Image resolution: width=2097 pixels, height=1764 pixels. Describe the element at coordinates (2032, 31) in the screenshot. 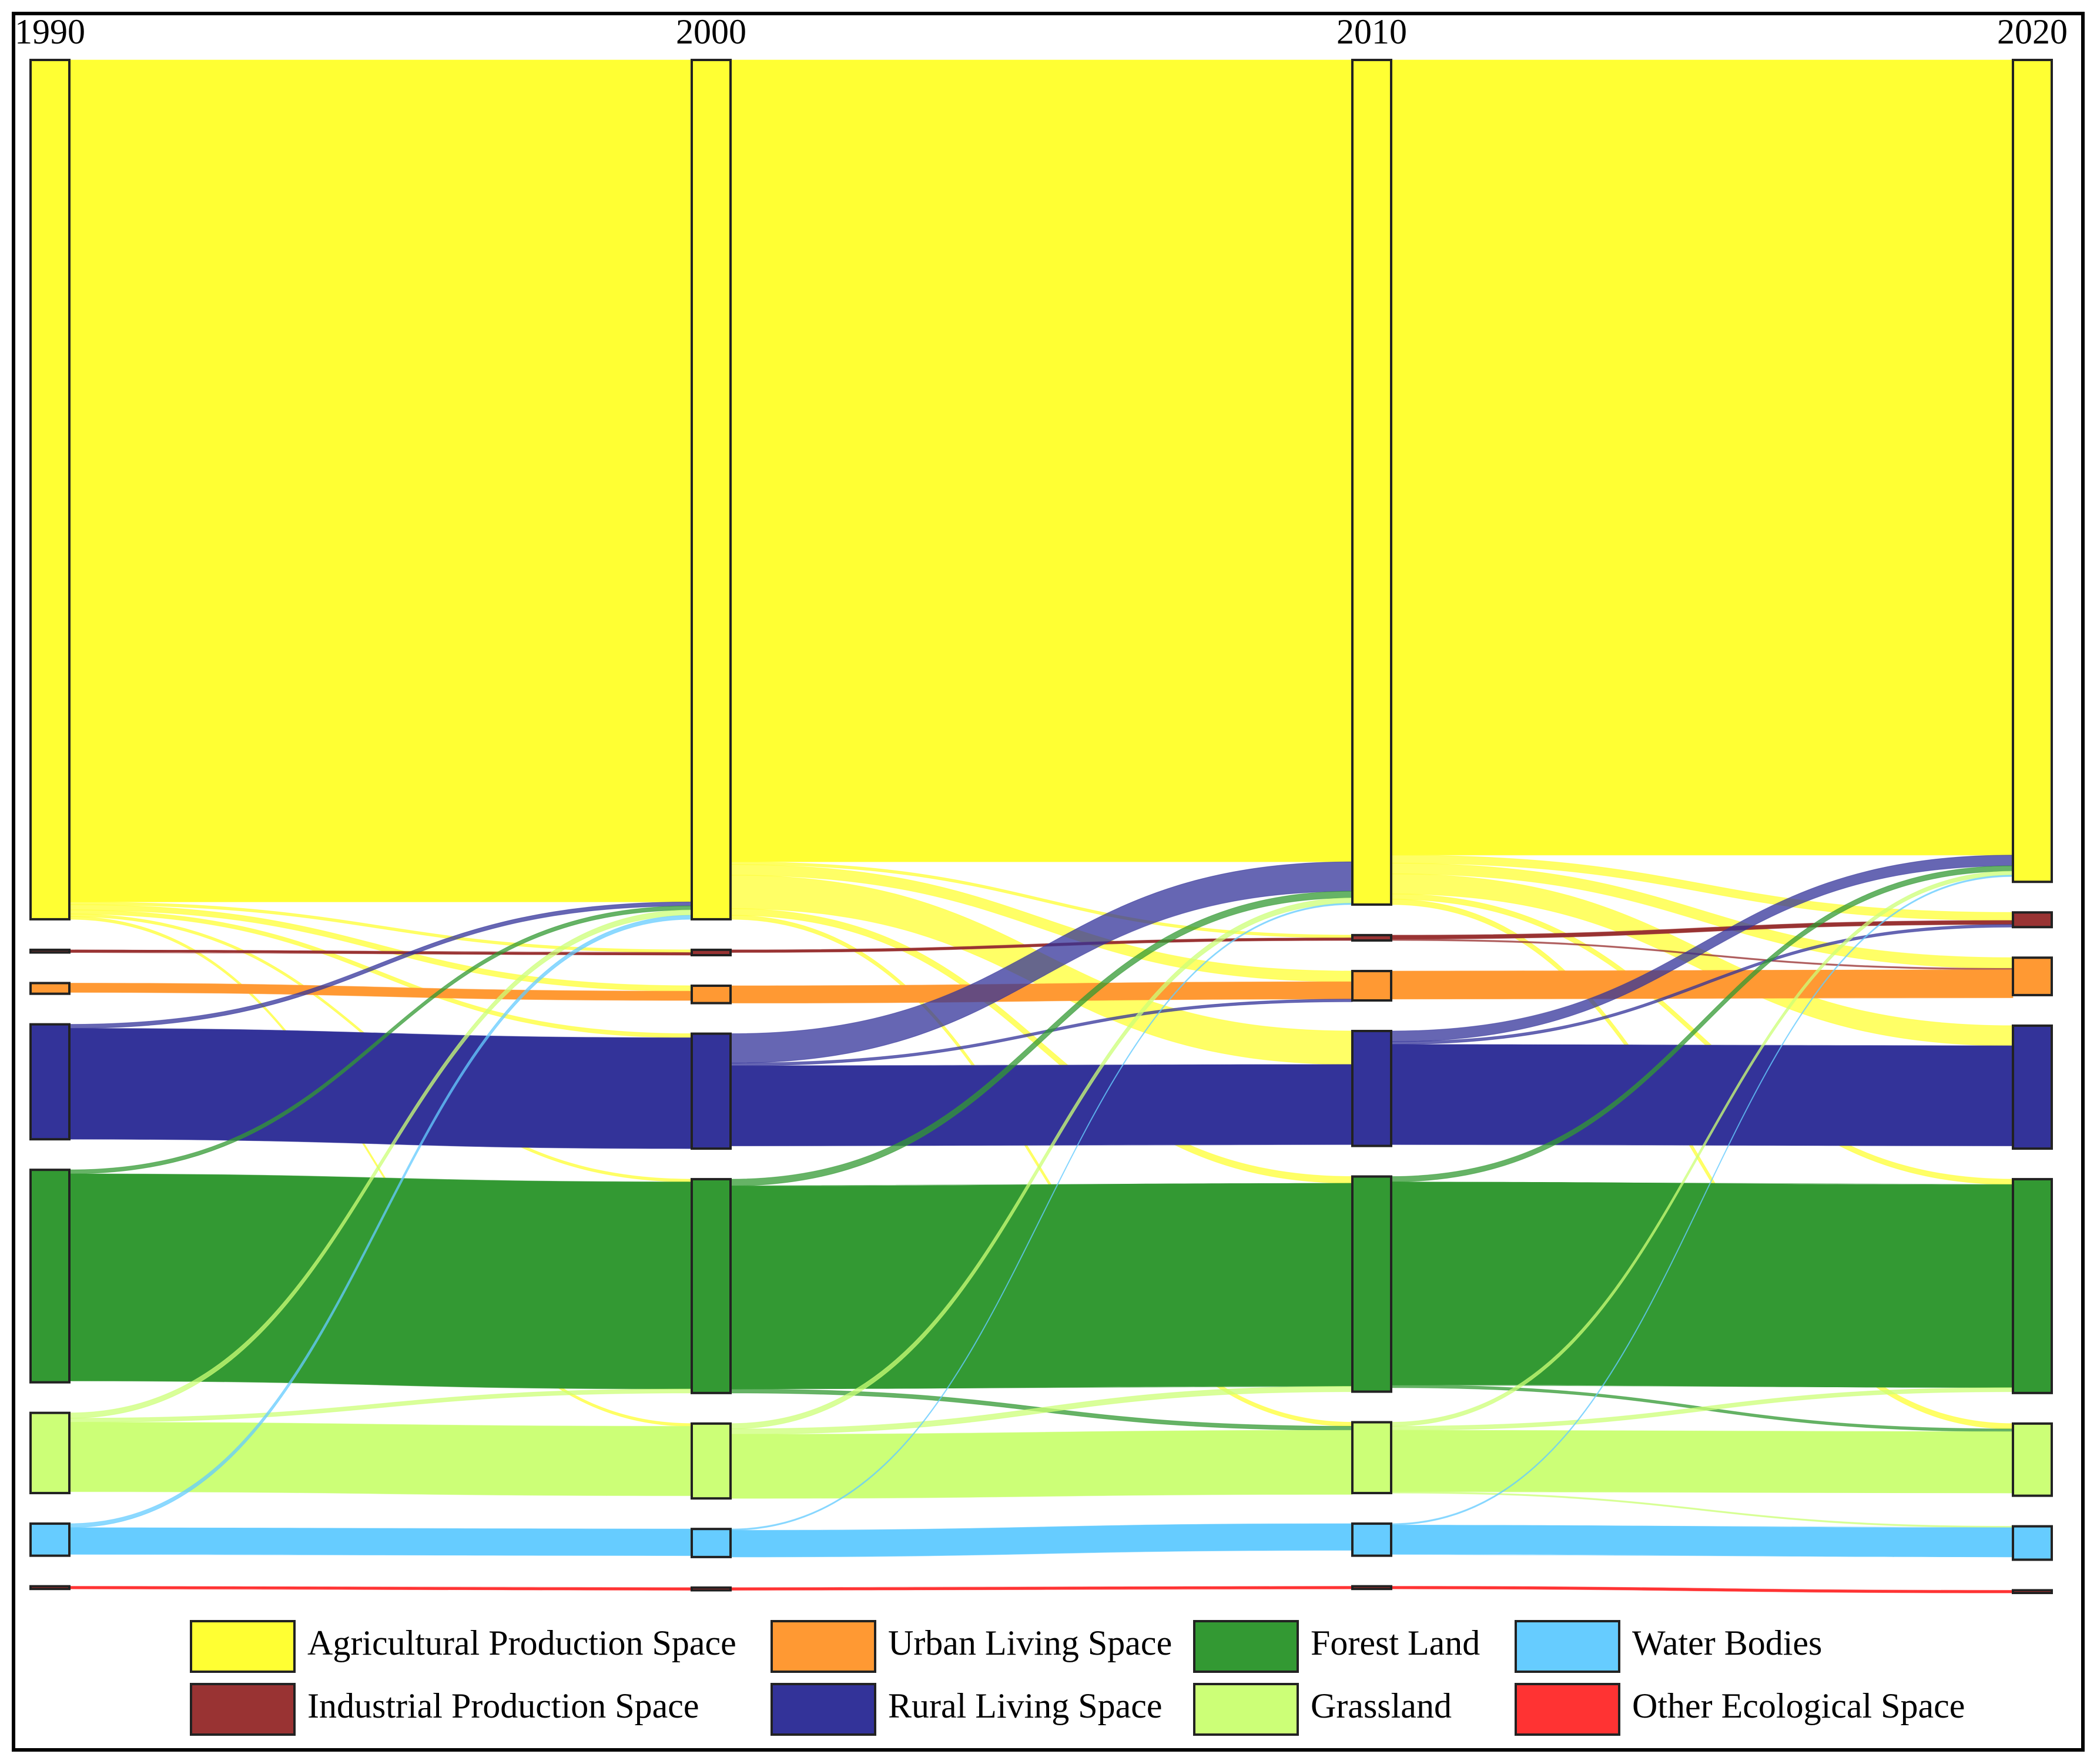

I see `column-label: 2020` at that location.